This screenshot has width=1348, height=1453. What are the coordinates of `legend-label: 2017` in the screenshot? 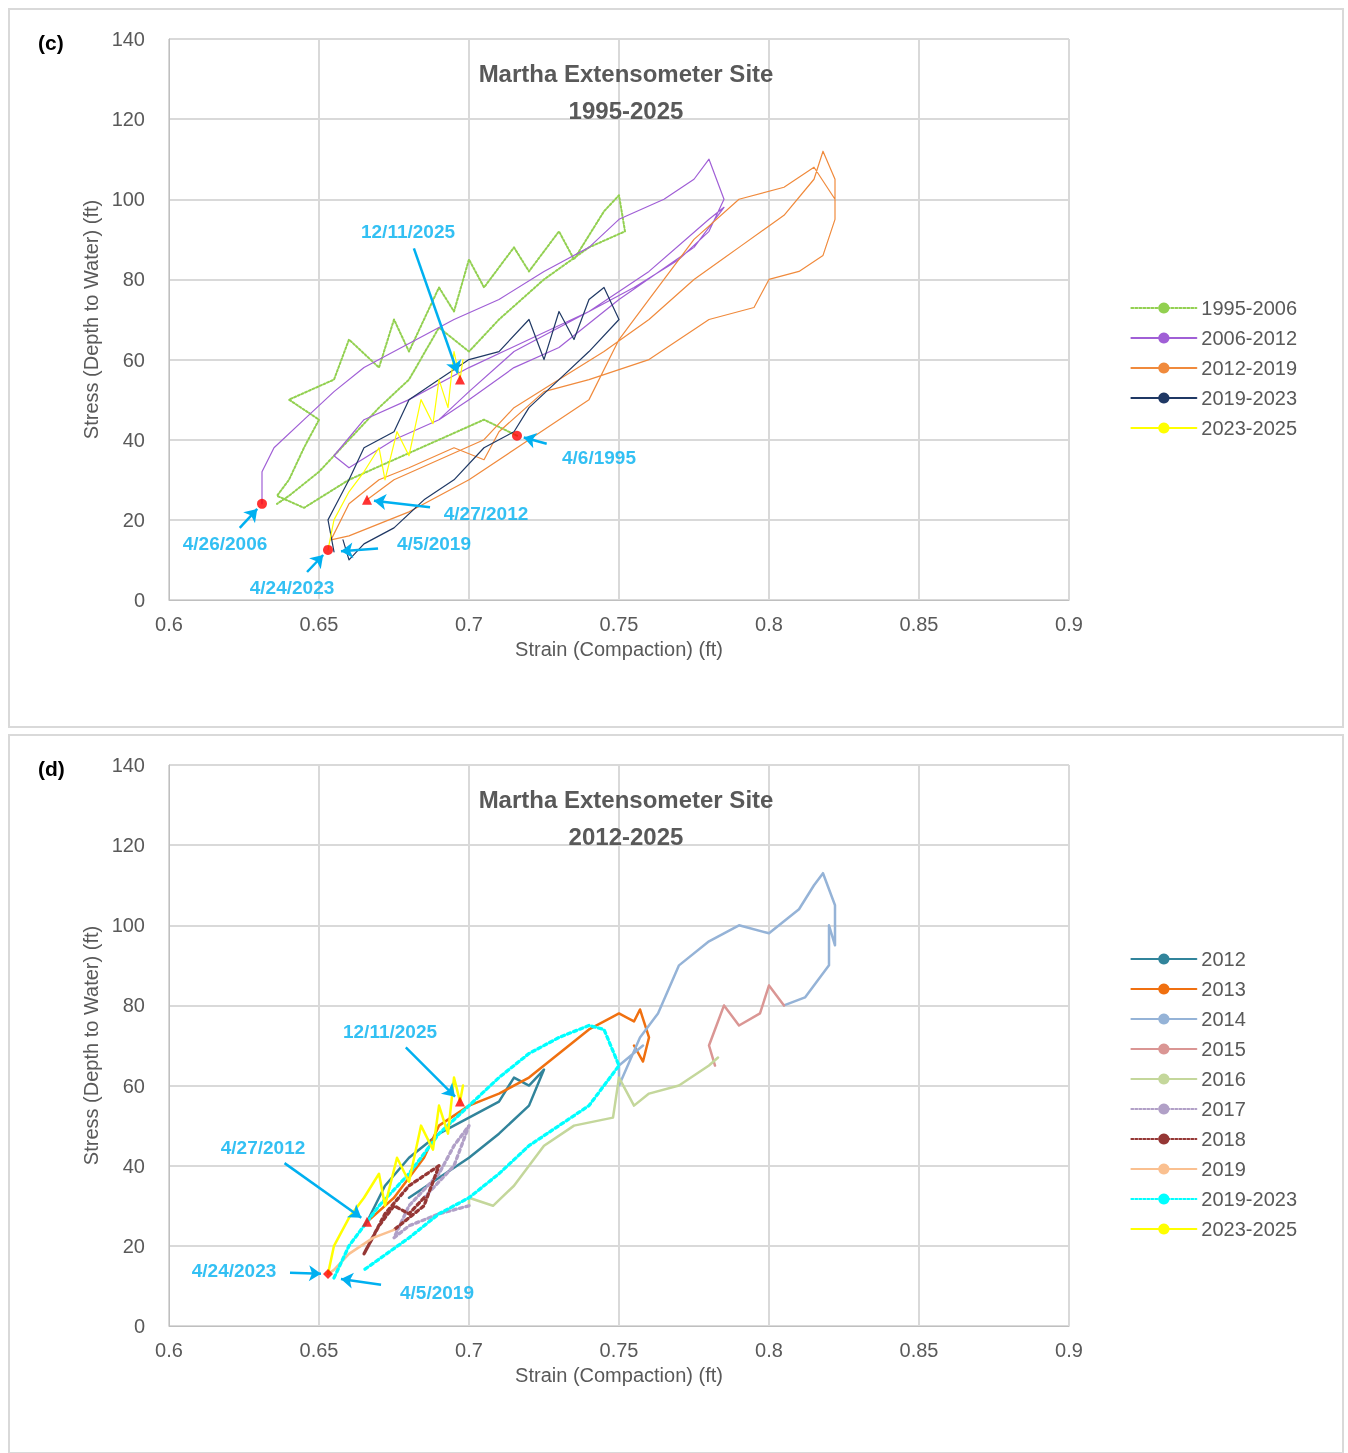 It's located at (1223, 1109).